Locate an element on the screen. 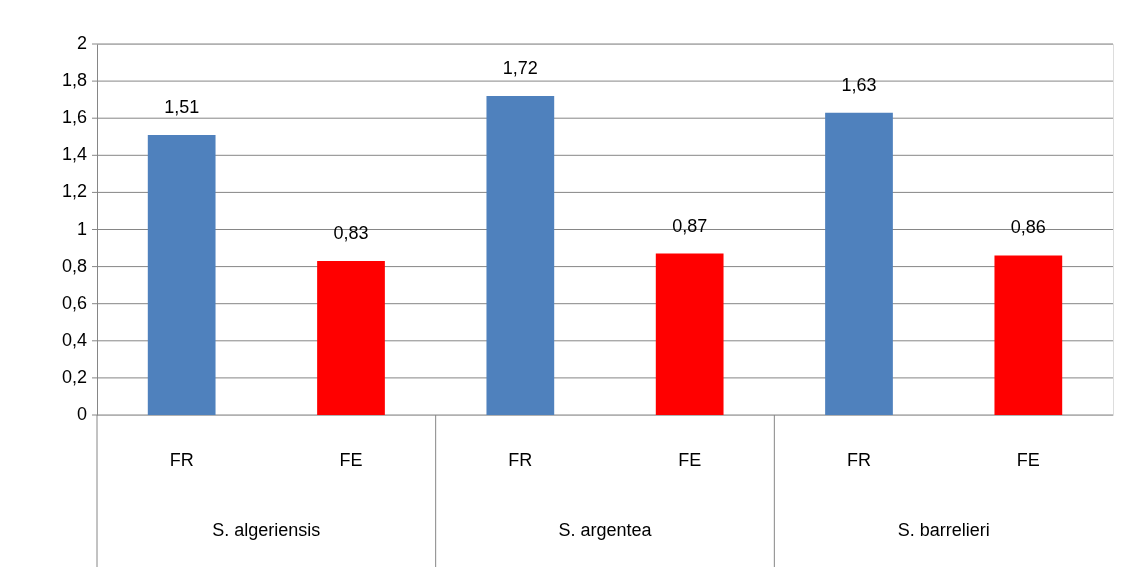 This screenshot has width=1131, height=567. y-tick-label: 0,2 is located at coordinates (74, 376).